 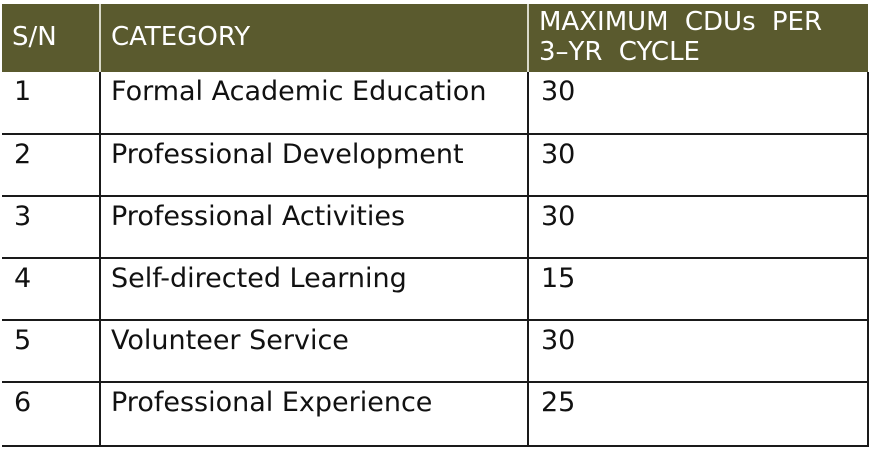 What do you see at coordinates (51, 165) in the screenshot?
I see `cell-sn: 2` at bounding box center [51, 165].